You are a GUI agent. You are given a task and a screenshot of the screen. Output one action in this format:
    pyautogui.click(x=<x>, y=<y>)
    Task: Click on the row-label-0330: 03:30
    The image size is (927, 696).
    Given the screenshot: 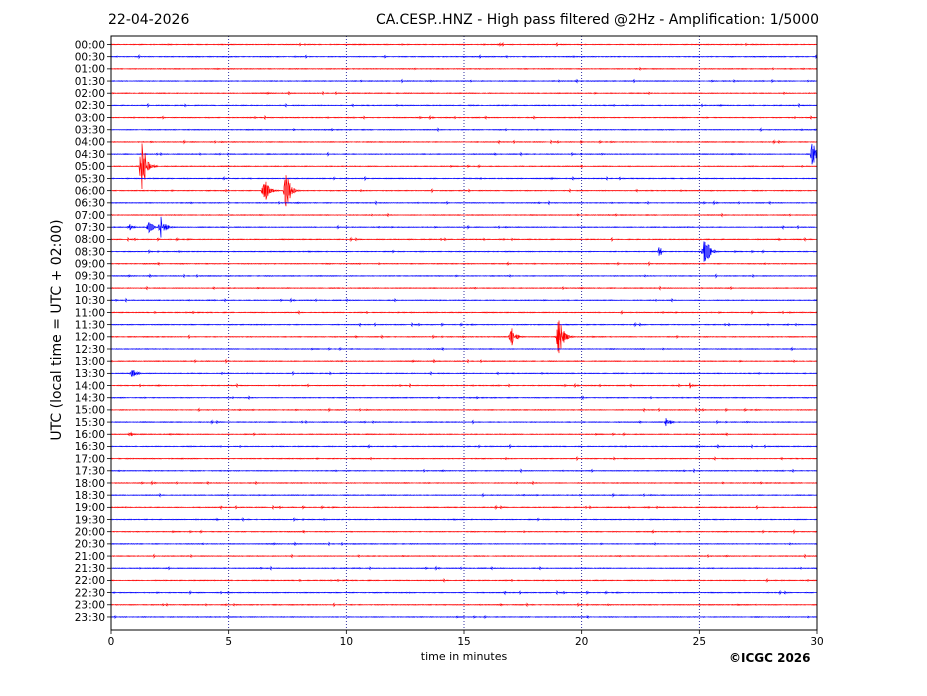 What is the action you would take?
    pyautogui.click(x=90, y=131)
    